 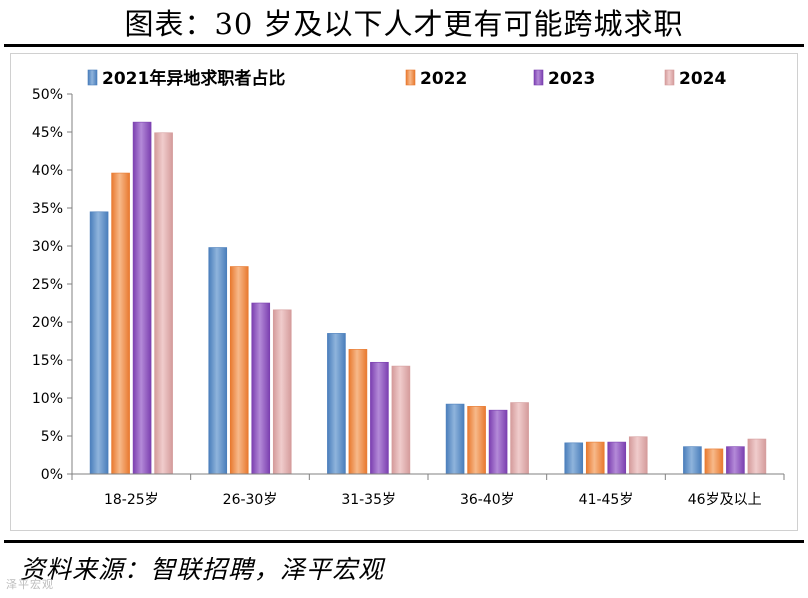 What do you see at coordinates (47, 171) in the screenshot?
I see `y-tick-label: 40%` at bounding box center [47, 171].